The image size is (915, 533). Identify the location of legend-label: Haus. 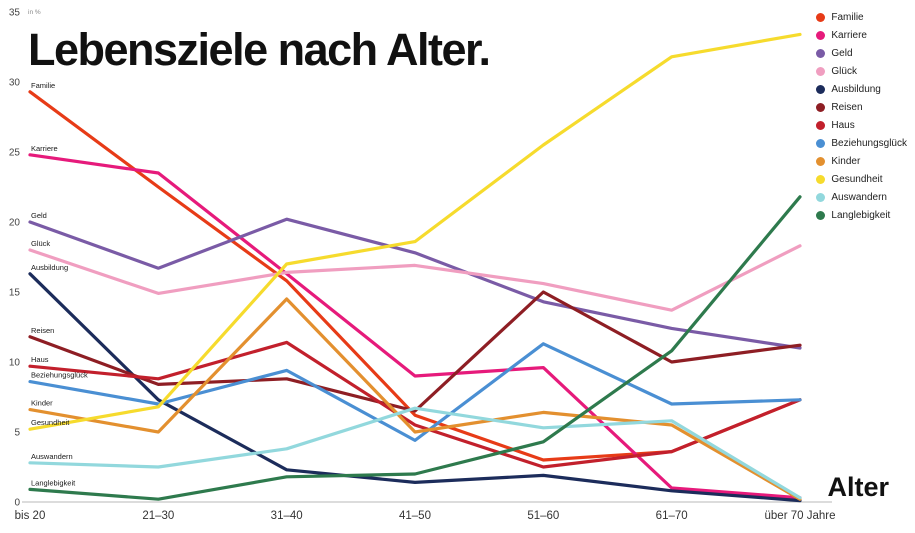
(843, 125).